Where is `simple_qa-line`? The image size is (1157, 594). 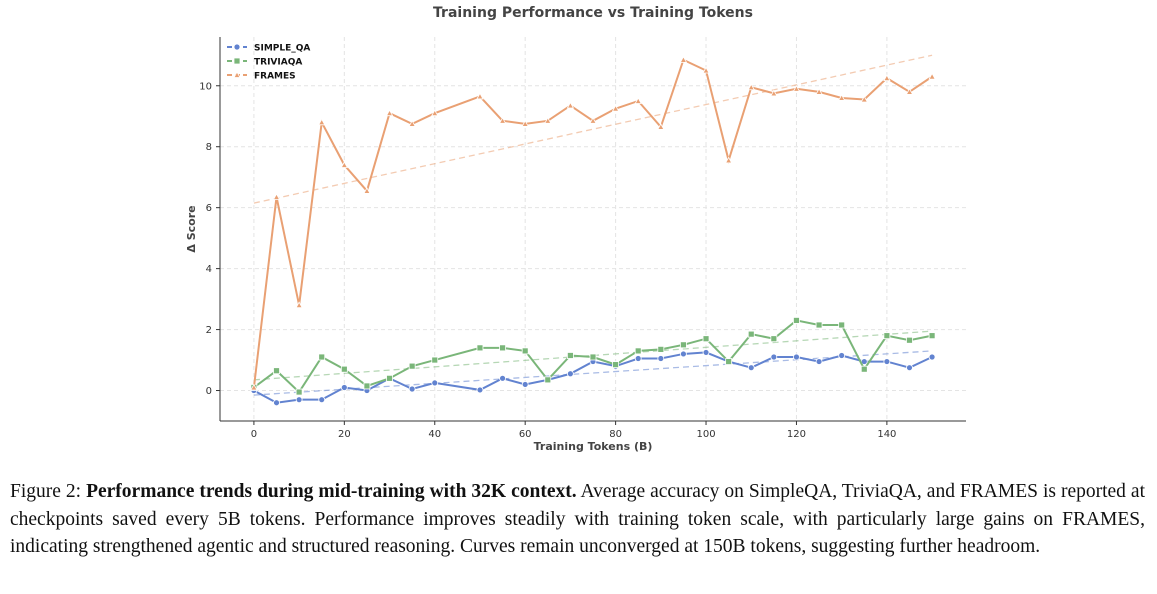
simple_qa-line is located at coordinates (593, 377).